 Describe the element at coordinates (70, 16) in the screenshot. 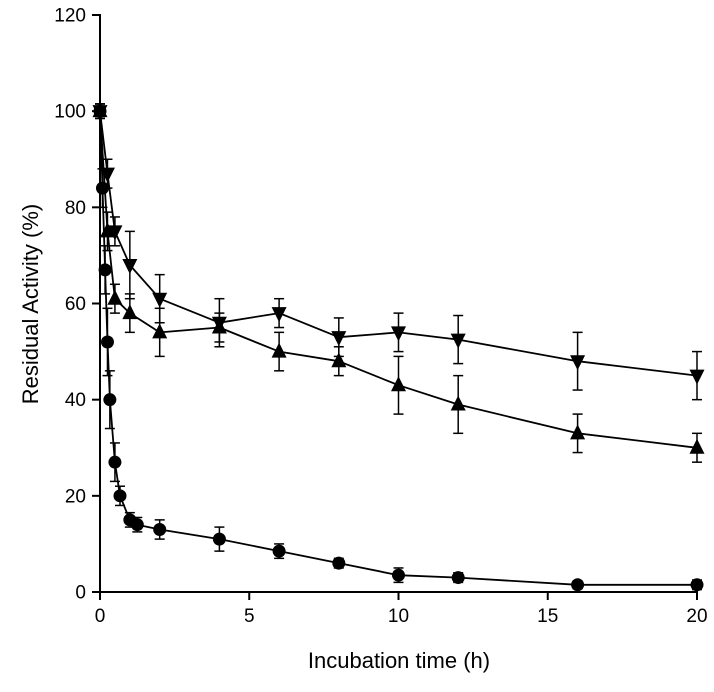

I see `y-tick-label: 120` at that location.